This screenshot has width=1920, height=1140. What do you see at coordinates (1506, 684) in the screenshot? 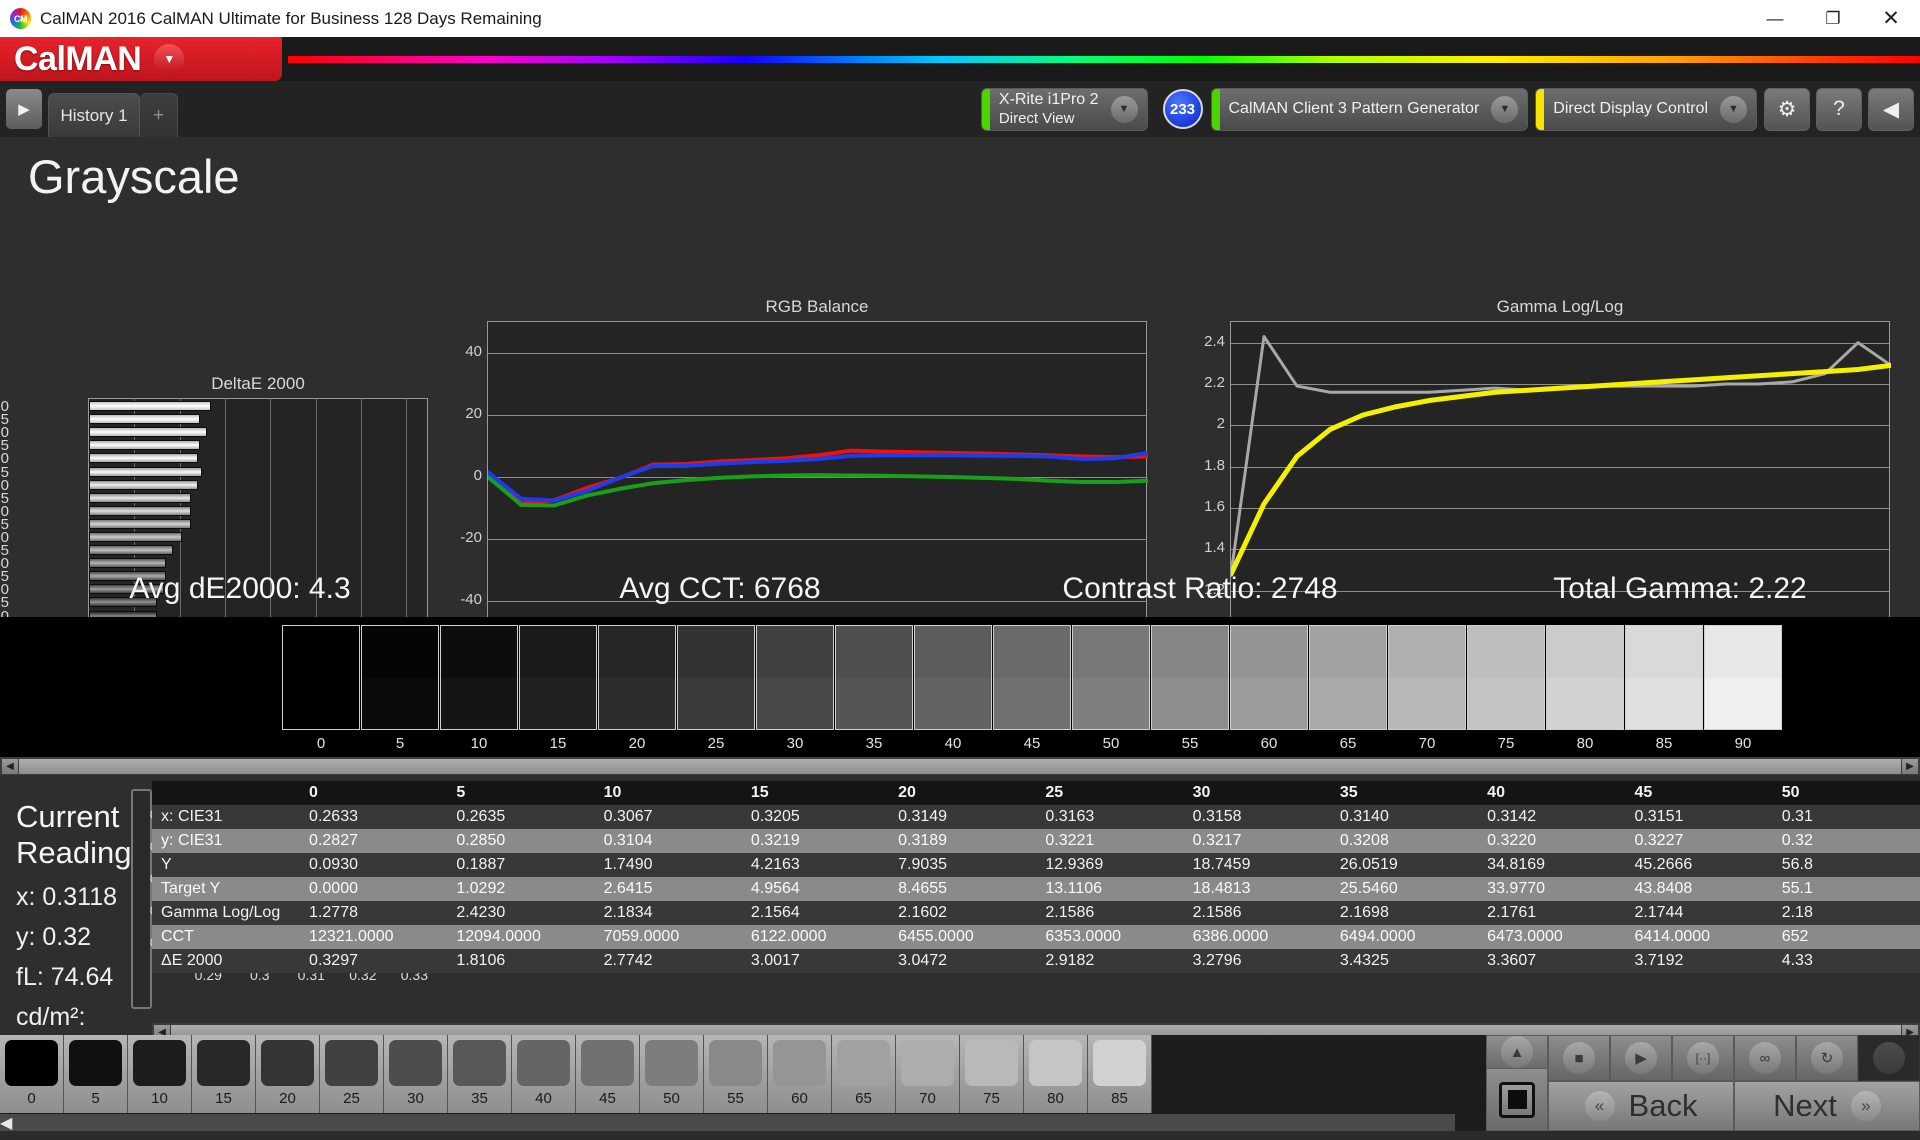
I see `patch-column: 75` at bounding box center [1506, 684].